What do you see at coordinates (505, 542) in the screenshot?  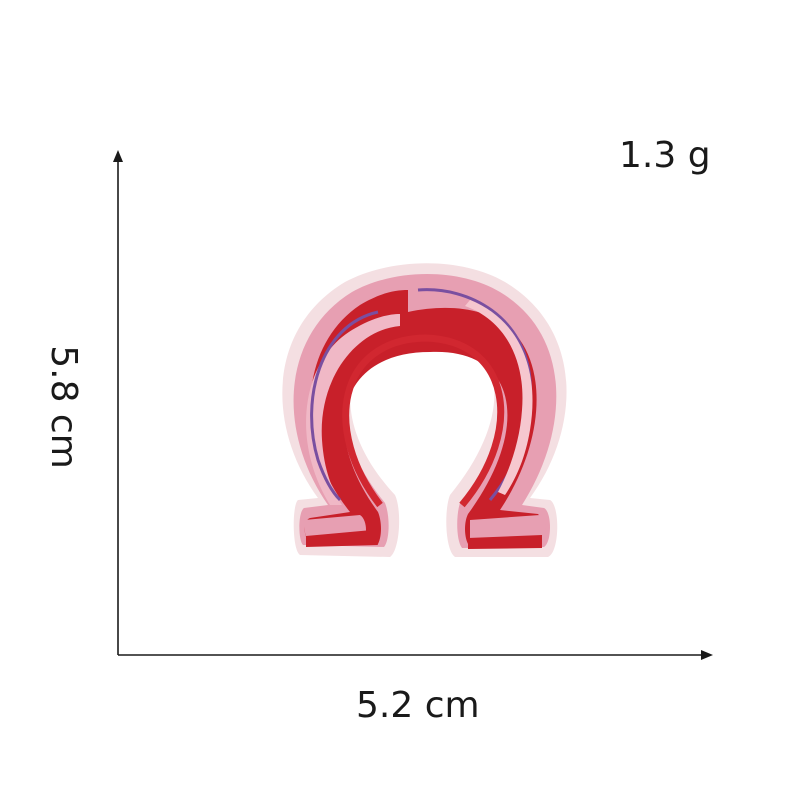 I see `patch-right-foot-red` at bounding box center [505, 542].